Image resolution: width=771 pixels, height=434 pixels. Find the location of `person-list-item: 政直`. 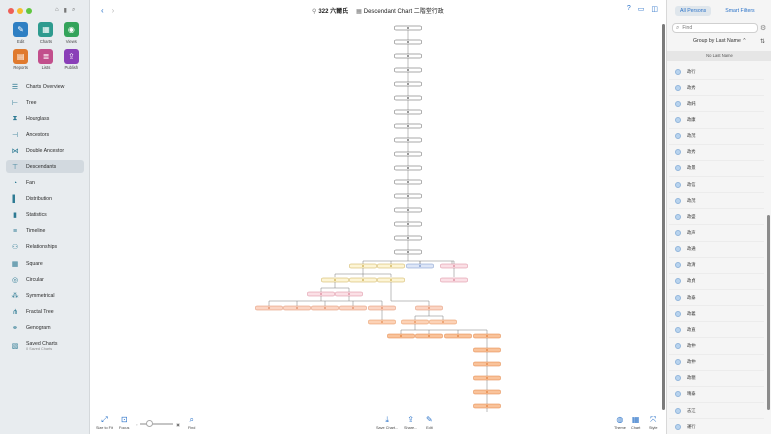

person-list-item: 政直 is located at coordinates (716, 330).